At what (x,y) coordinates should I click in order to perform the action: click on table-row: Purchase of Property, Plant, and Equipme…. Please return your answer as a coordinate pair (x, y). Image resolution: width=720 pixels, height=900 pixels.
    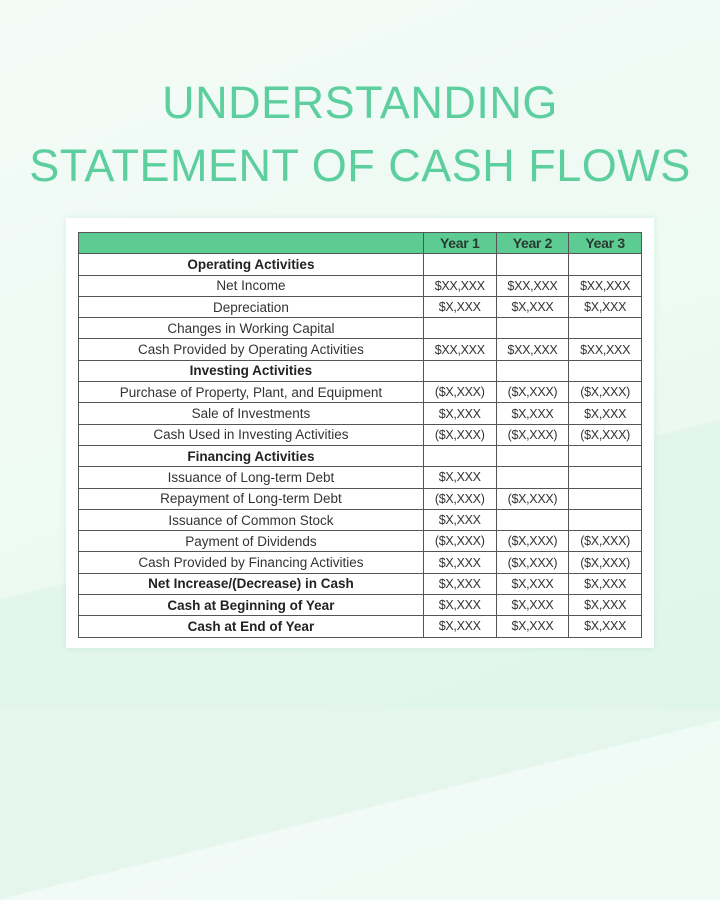
    Looking at the image, I should click on (360, 392).